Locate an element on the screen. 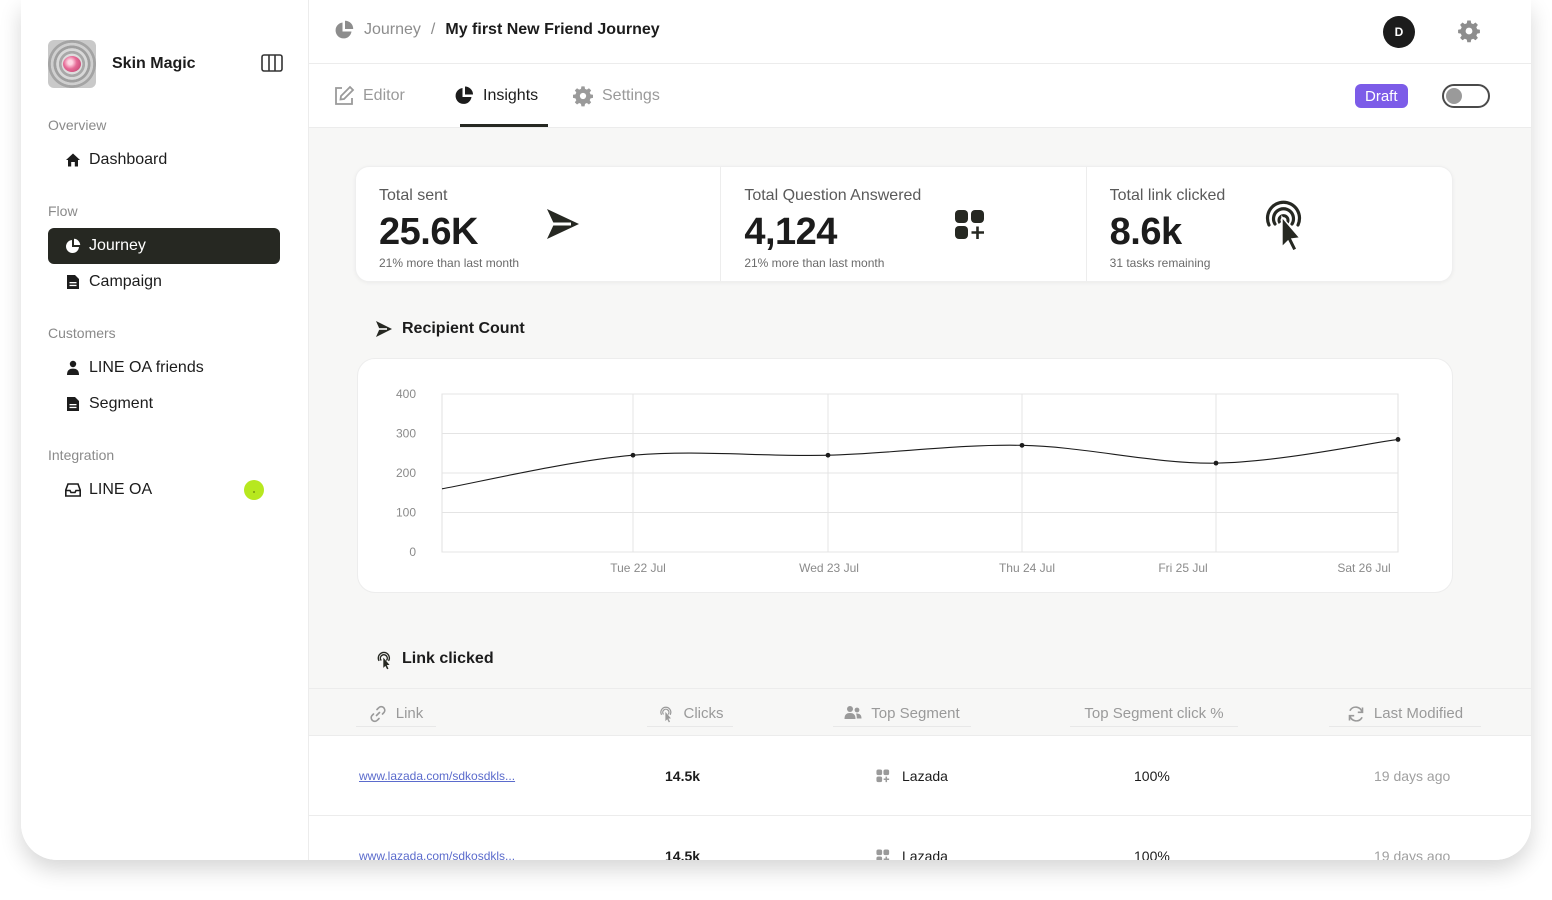 The height and width of the screenshot is (900, 1552). tab-label: Settings is located at coordinates (631, 95).